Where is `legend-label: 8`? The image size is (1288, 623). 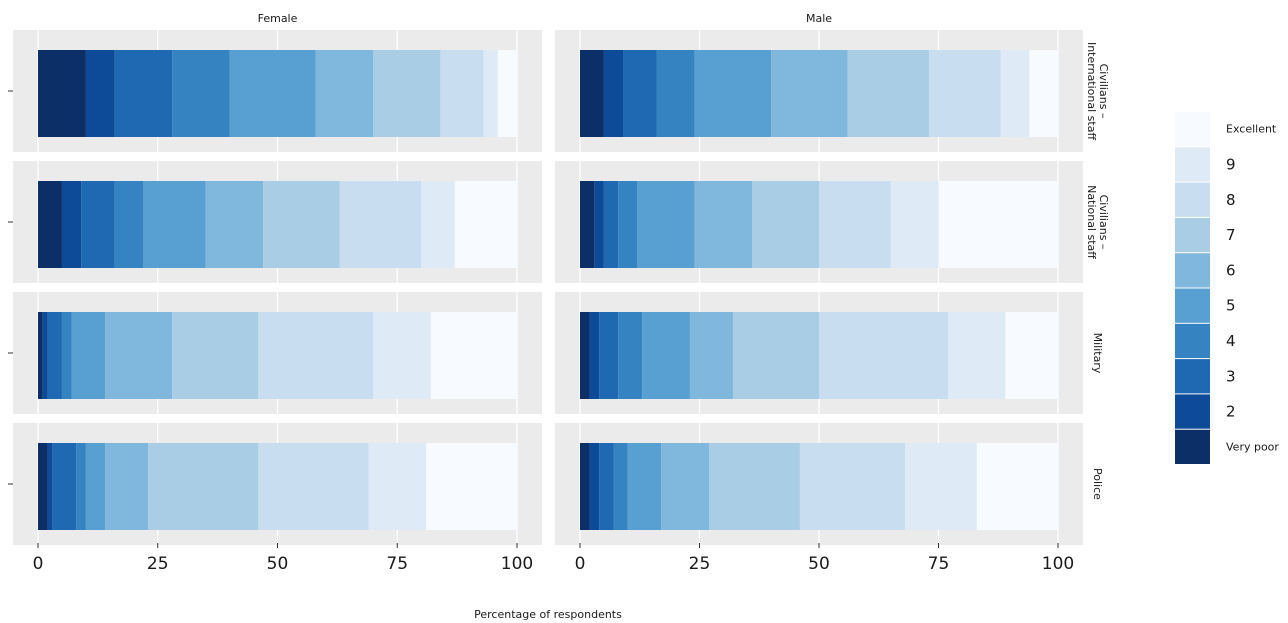 legend-label: 8 is located at coordinates (1231, 200).